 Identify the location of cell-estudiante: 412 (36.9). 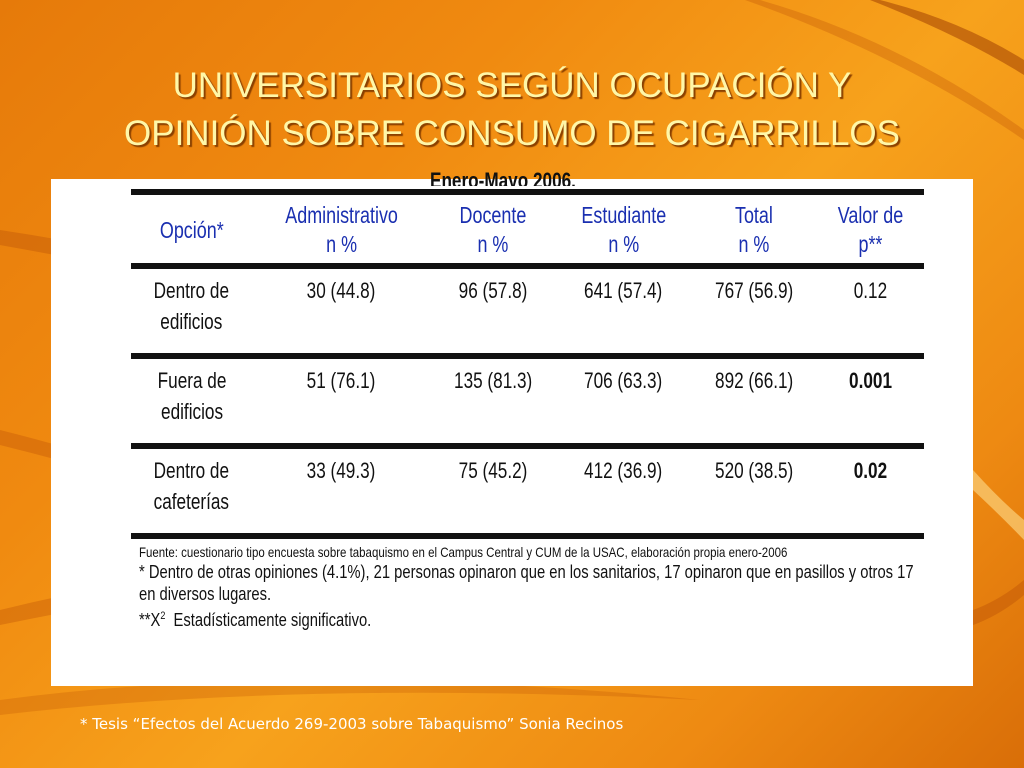
(623, 492).